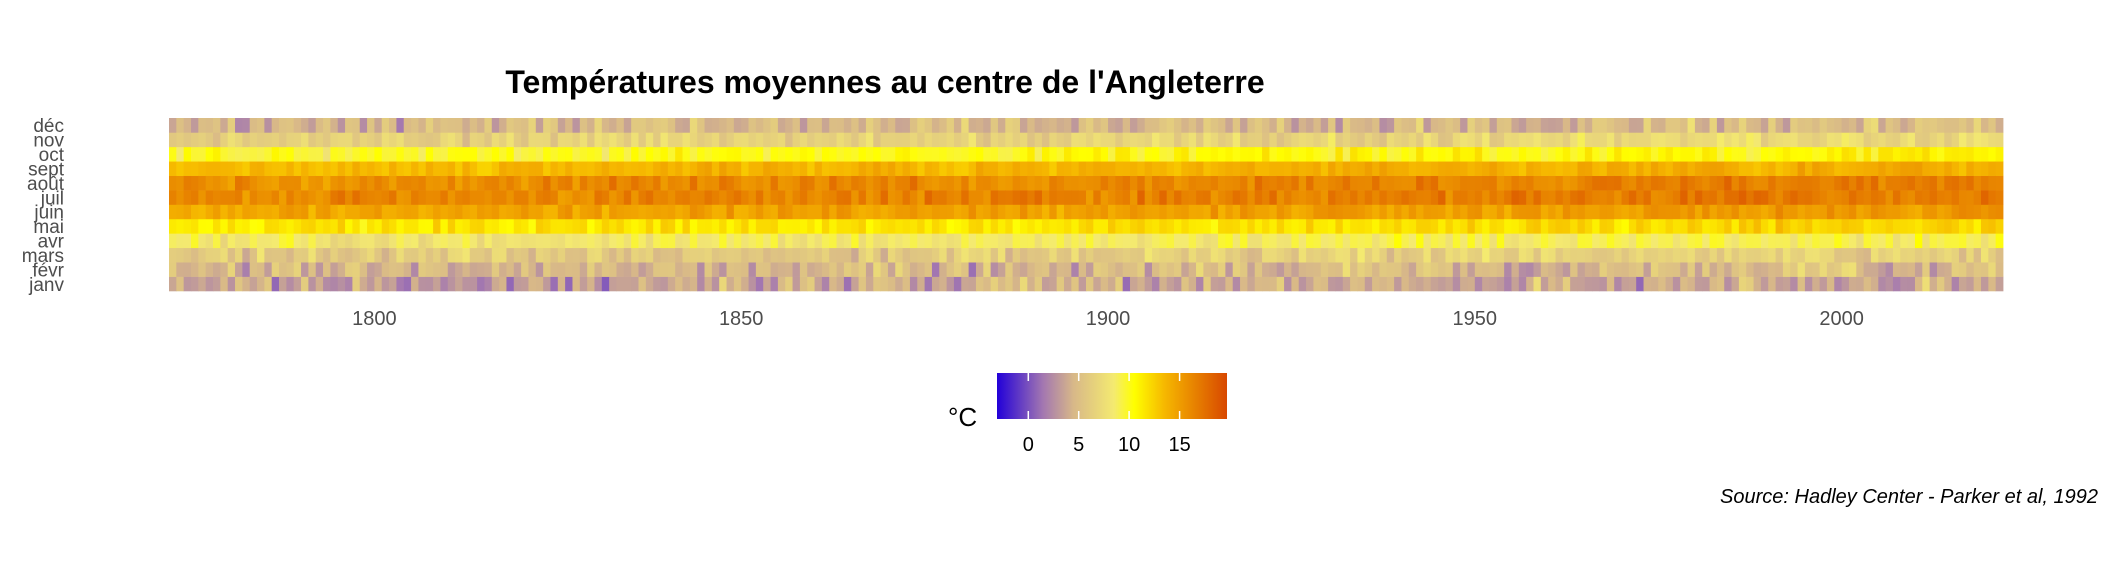 This screenshot has height=576, width=2112. What do you see at coordinates (1112, 396) in the screenshot?
I see `legend-colorbar` at bounding box center [1112, 396].